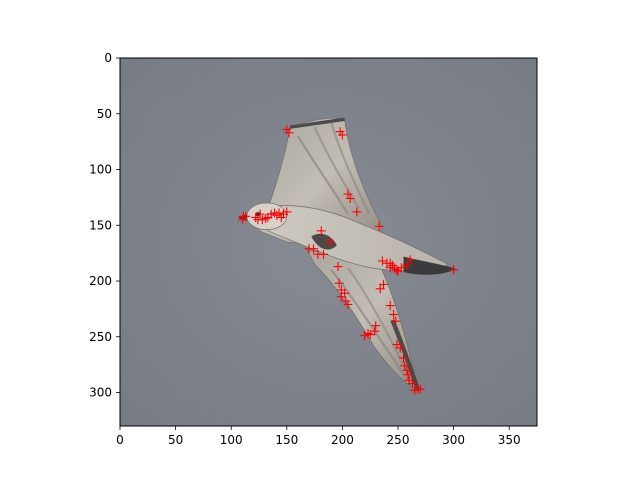 Image resolution: width=640 pixels, height=480 pixels. Describe the element at coordinates (108, 58) in the screenshot. I see `y-tick-label: 0` at that location.